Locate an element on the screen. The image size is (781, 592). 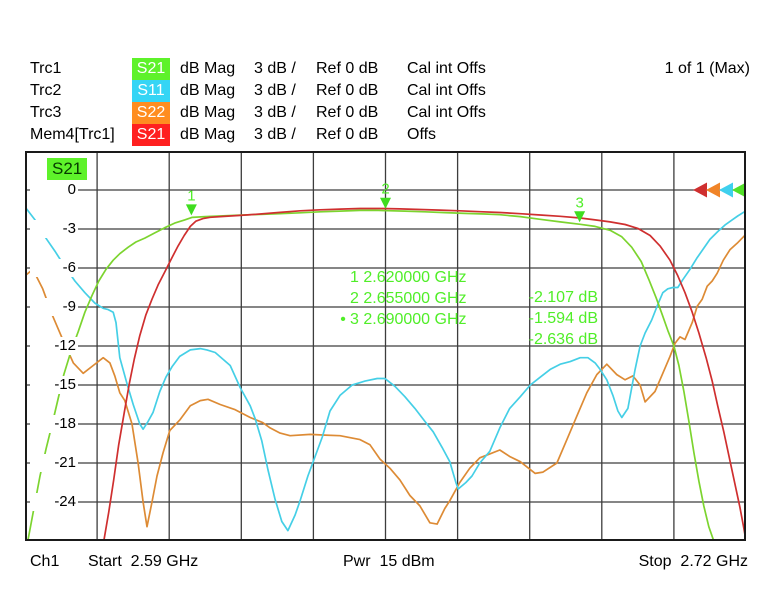
marker-value: -2.107 dB is located at coordinates (563, 297).